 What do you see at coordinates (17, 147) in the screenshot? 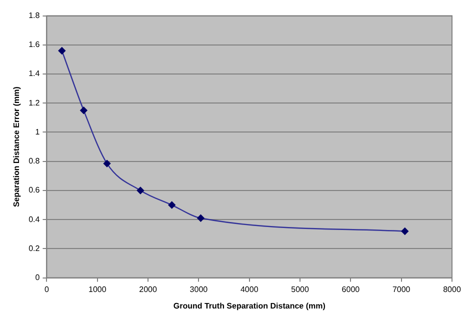
I see `y-axis-title: Separation Distance Error (mm)` at bounding box center [17, 147].